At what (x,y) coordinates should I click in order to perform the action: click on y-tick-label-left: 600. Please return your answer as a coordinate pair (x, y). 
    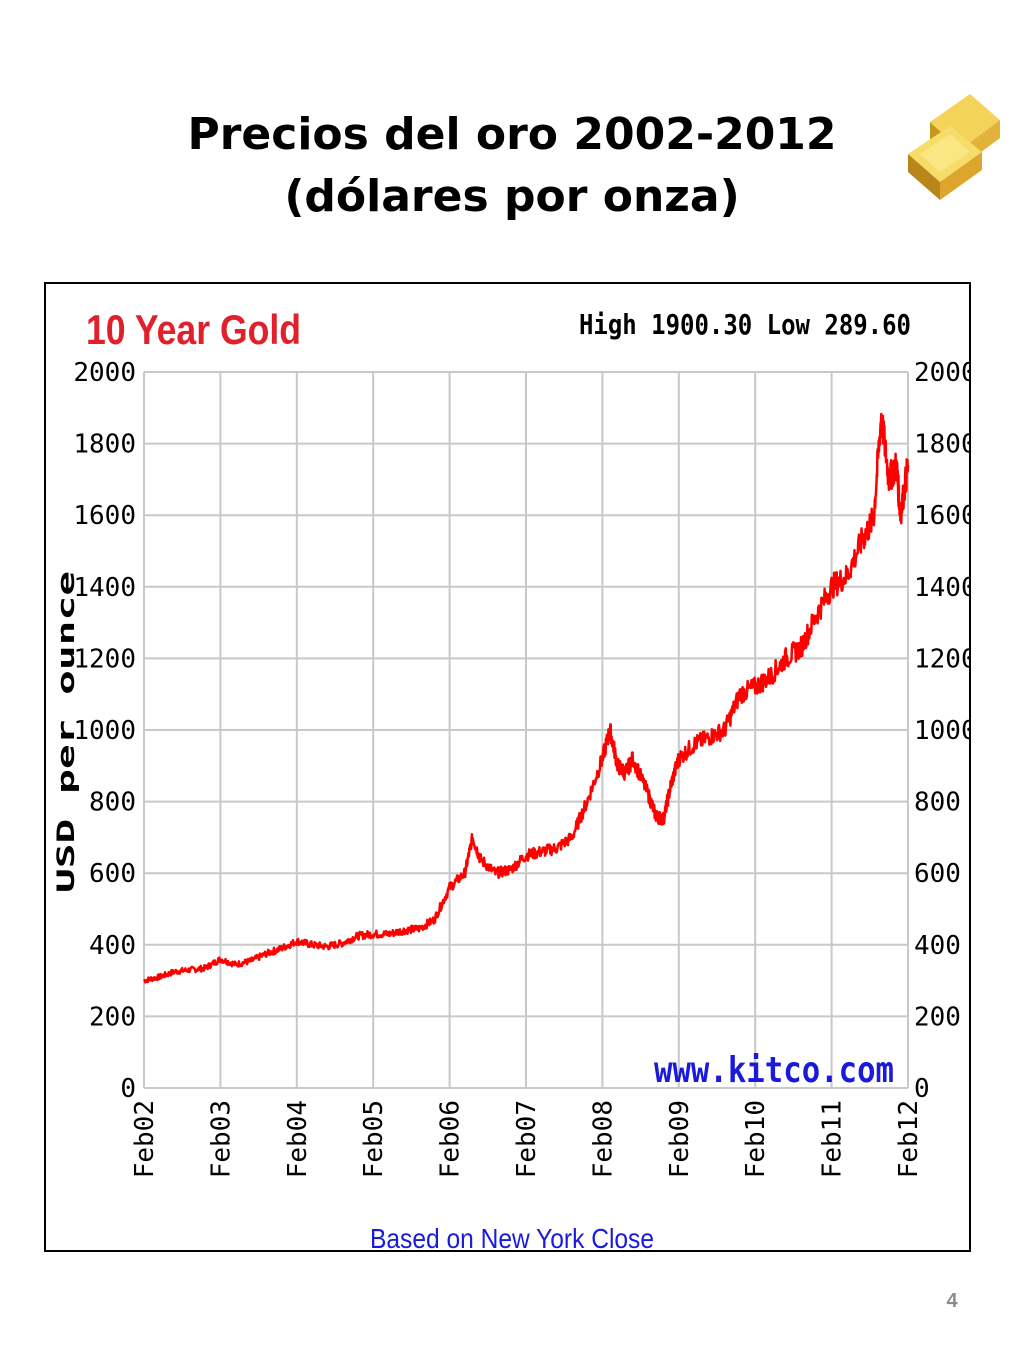
    Looking at the image, I should click on (112, 874).